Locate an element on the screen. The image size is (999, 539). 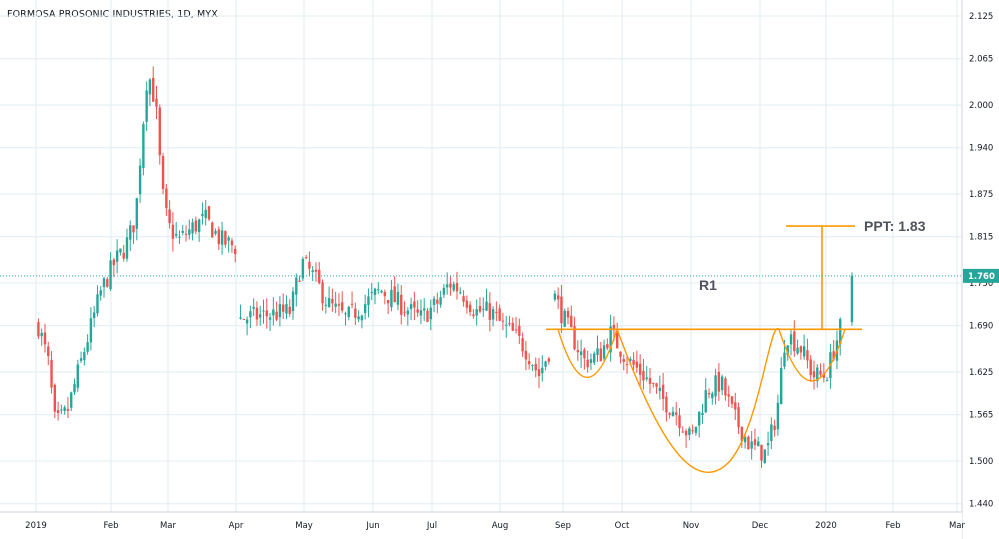
time-tick-label: 2019 is located at coordinates (36, 526).